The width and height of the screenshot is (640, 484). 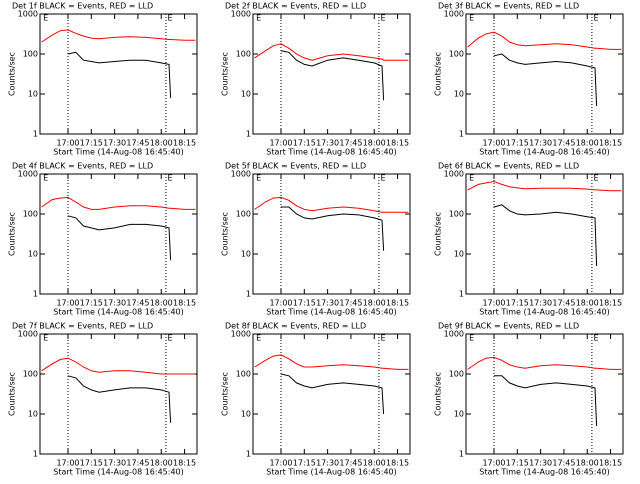 What do you see at coordinates (295, 6) in the screenshot?
I see `chart-title: Det 2f BLACK = Events, RED = LLD` at bounding box center [295, 6].